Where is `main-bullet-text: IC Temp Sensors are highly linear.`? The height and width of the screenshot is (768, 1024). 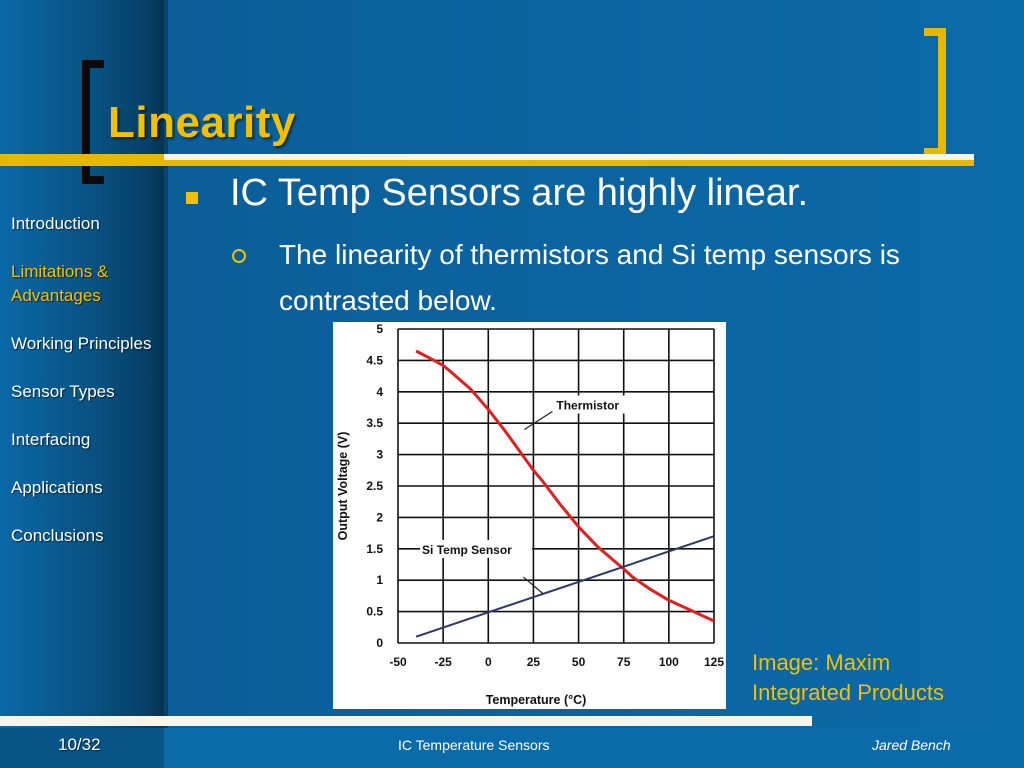
main-bullet-text: IC Temp Sensors are highly linear. is located at coordinates (519, 193).